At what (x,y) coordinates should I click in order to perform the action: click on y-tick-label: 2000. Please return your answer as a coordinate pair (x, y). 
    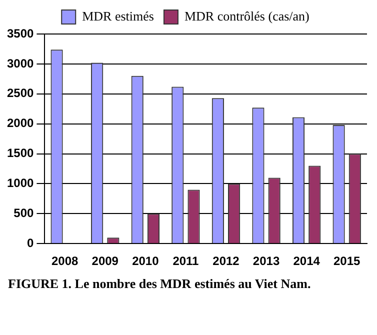
    Looking at the image, I should click on (20, 123).